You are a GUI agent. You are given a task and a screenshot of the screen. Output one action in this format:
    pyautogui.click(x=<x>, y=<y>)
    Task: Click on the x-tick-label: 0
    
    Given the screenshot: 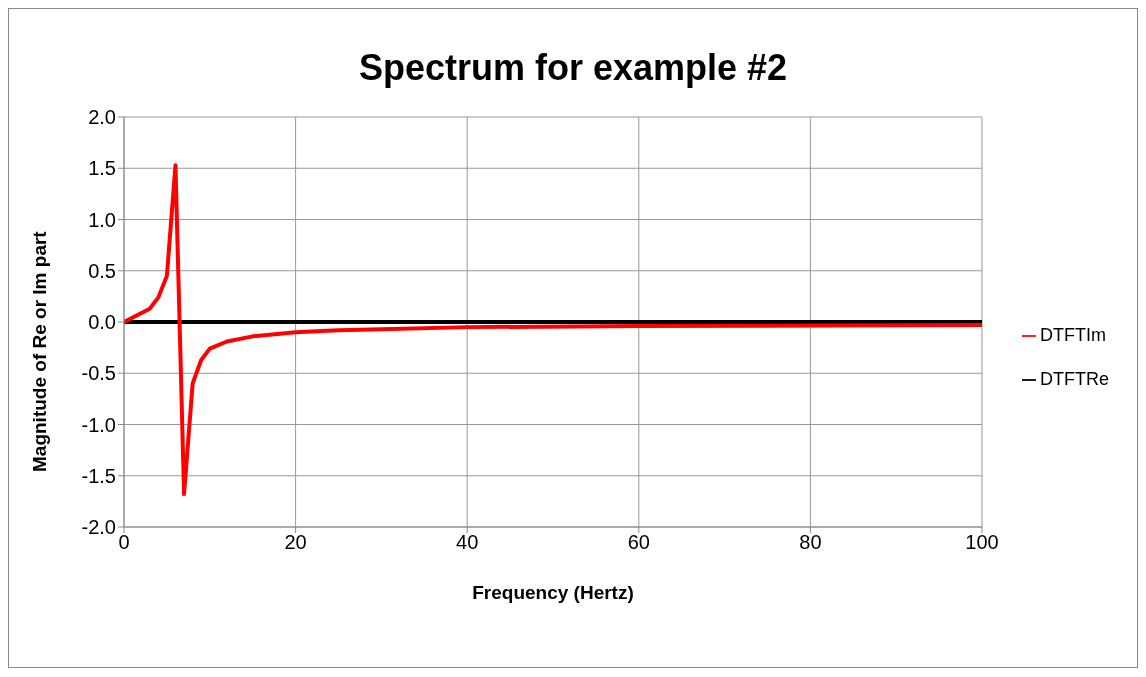 What is the action you would take?
    pyautogui.click(x=124, y=542)
    